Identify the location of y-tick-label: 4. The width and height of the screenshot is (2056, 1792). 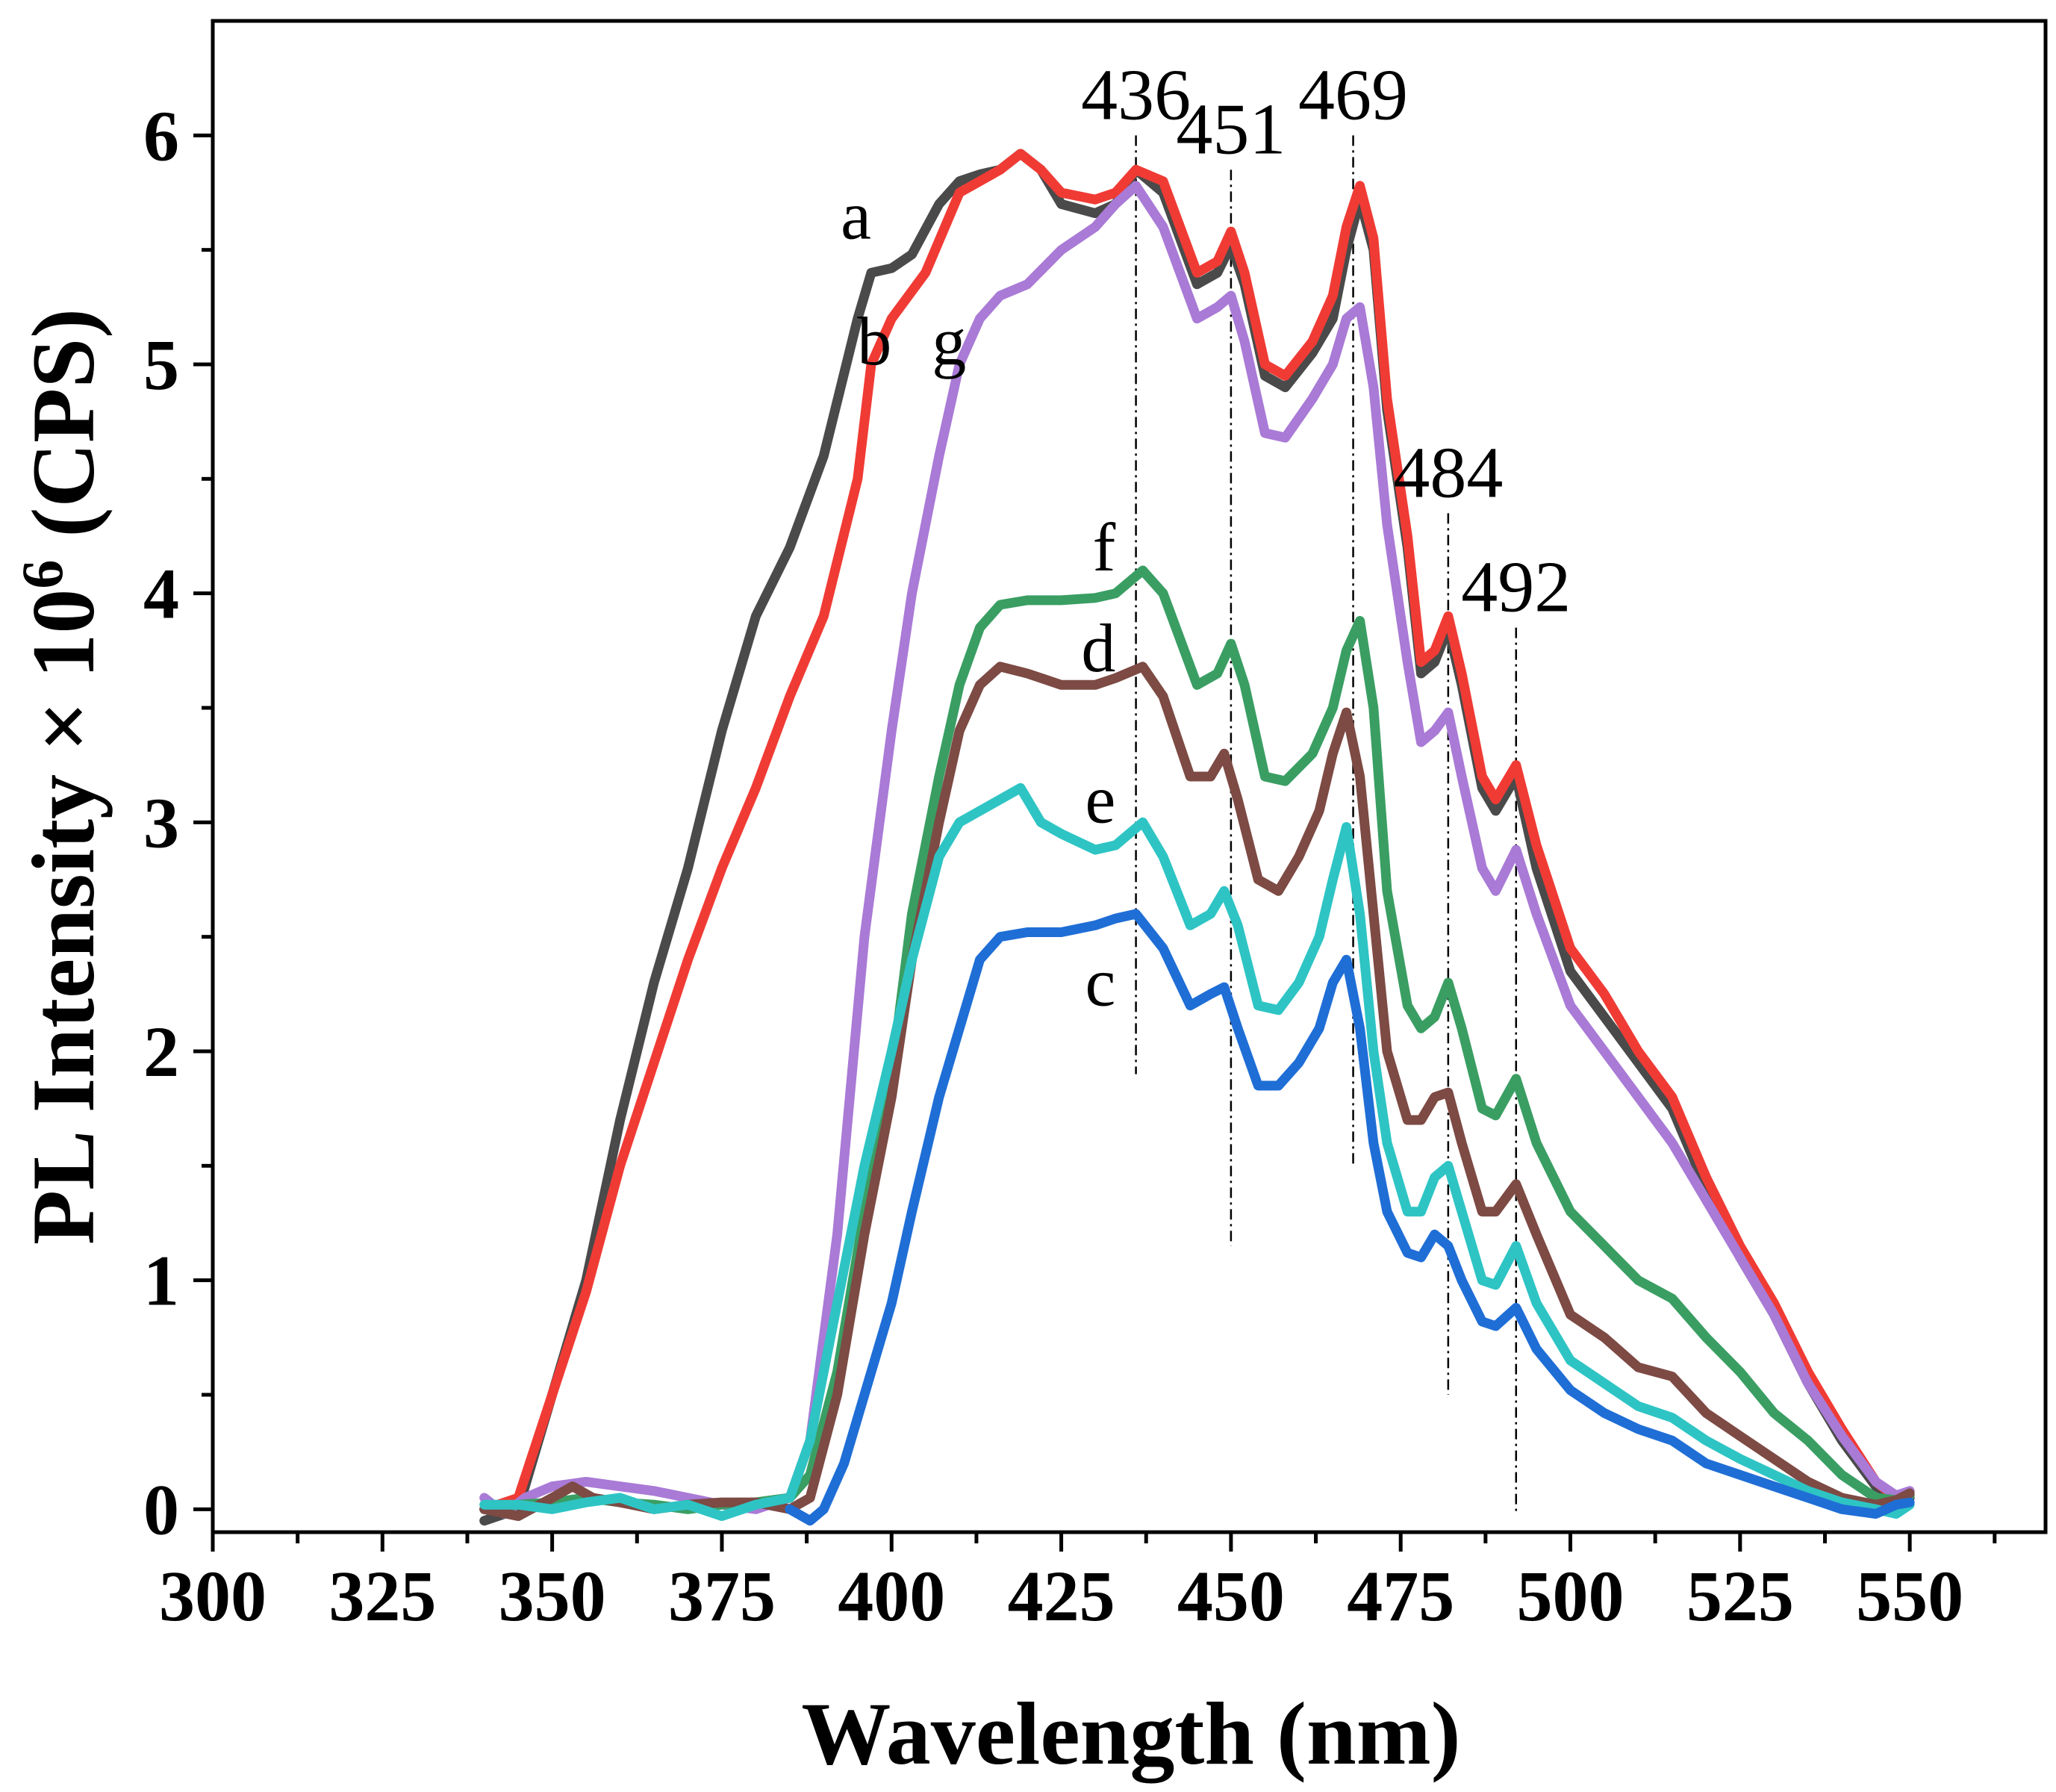
(161, 594).